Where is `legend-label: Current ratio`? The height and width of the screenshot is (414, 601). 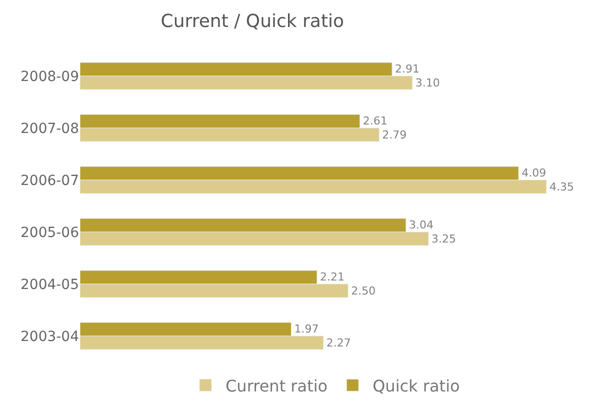 legend-label: Current ratio is located at coordinates (277, 386).